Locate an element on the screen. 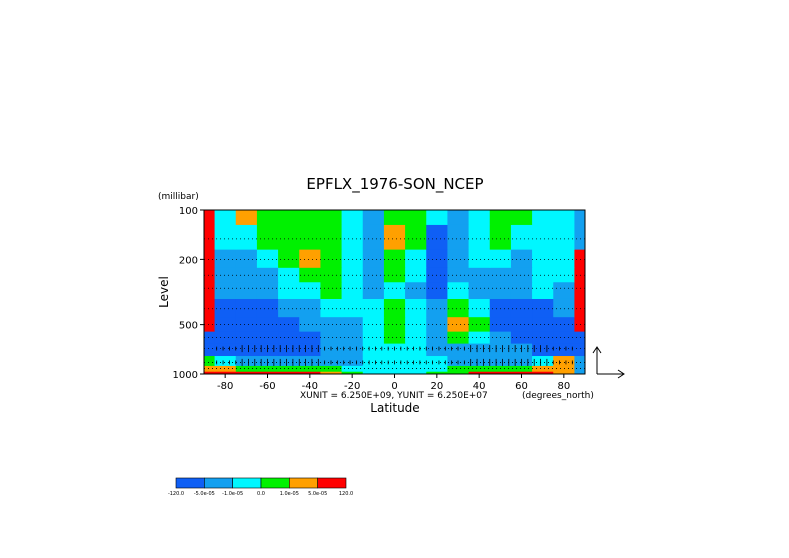  x-axis-ticks: -80 -60 -40 -20 0 20 40 60 80 is located at coordinates (393, 383).